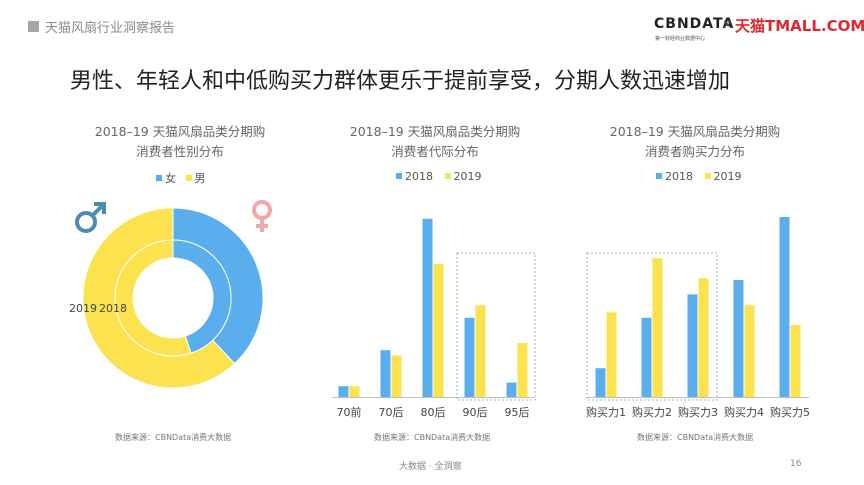 This screenshot has height=485, width=864. Describe the element at coordinates (611, 354) in the screenshot. I see `bar-购买力1-2019` at that location.